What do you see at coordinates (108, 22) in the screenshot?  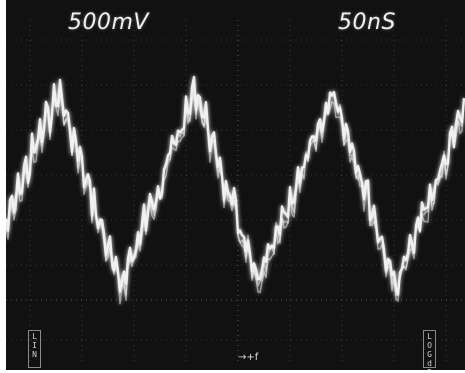 I see `volts-per-div-readout: 500mV` at bounding box center [108, 22].